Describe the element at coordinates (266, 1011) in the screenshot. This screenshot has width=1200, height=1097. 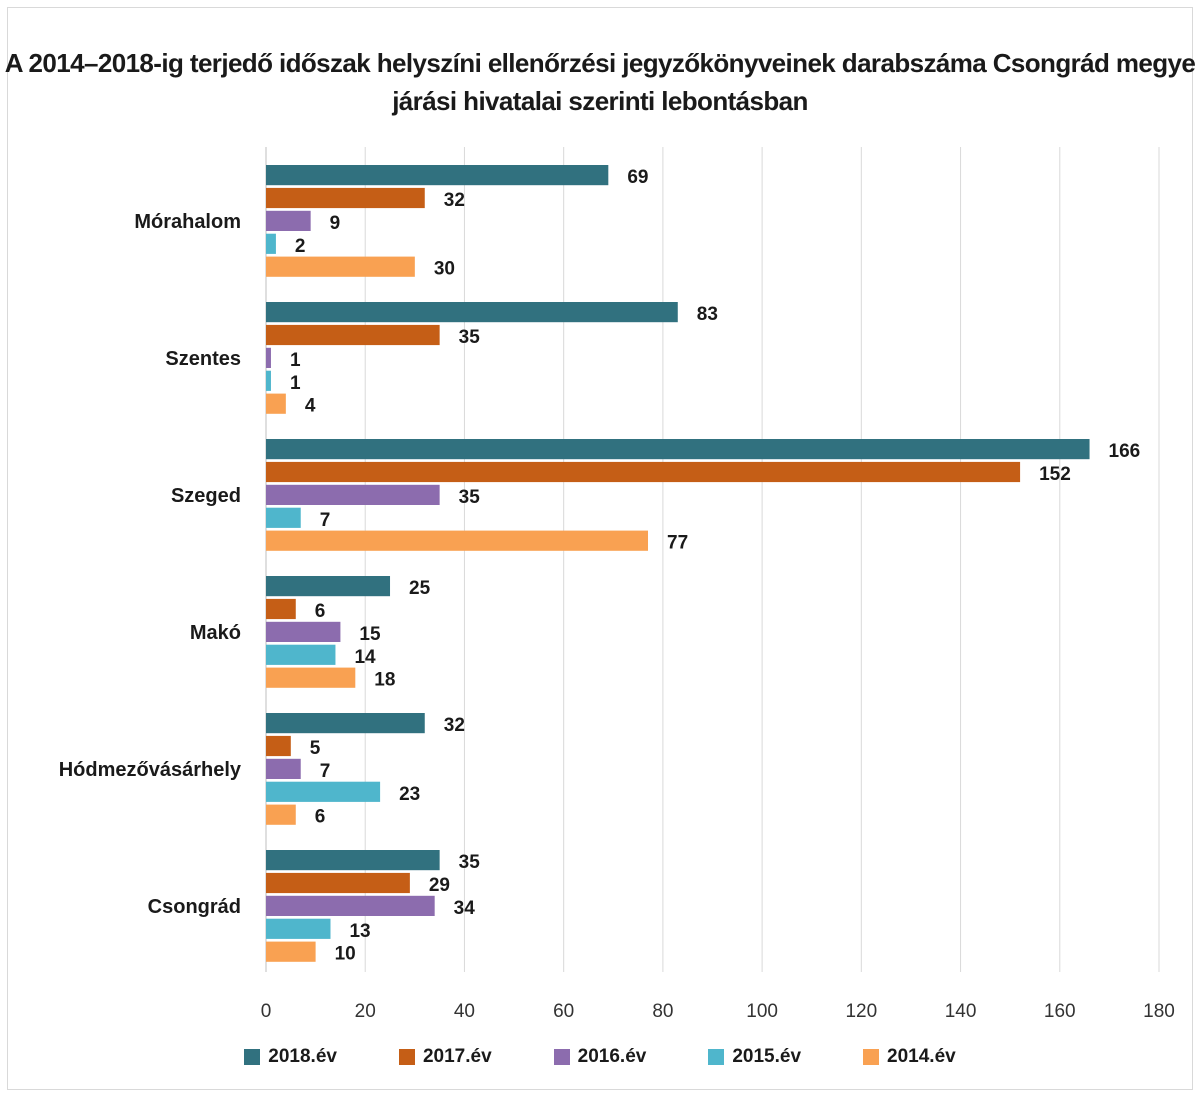
I see `x-tick-label: 0` at that location.